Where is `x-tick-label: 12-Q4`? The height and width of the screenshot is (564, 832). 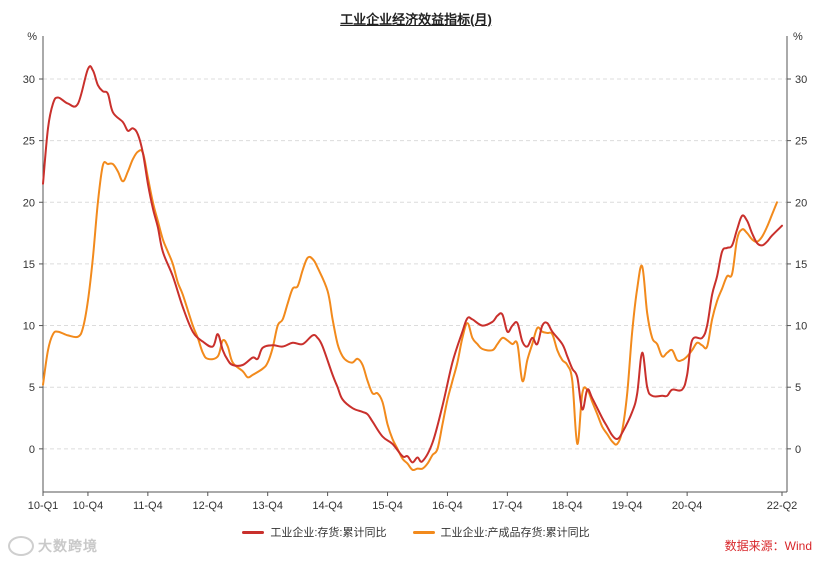
x-tick-label: 12-Q4 is located at coordinates (207, 506).